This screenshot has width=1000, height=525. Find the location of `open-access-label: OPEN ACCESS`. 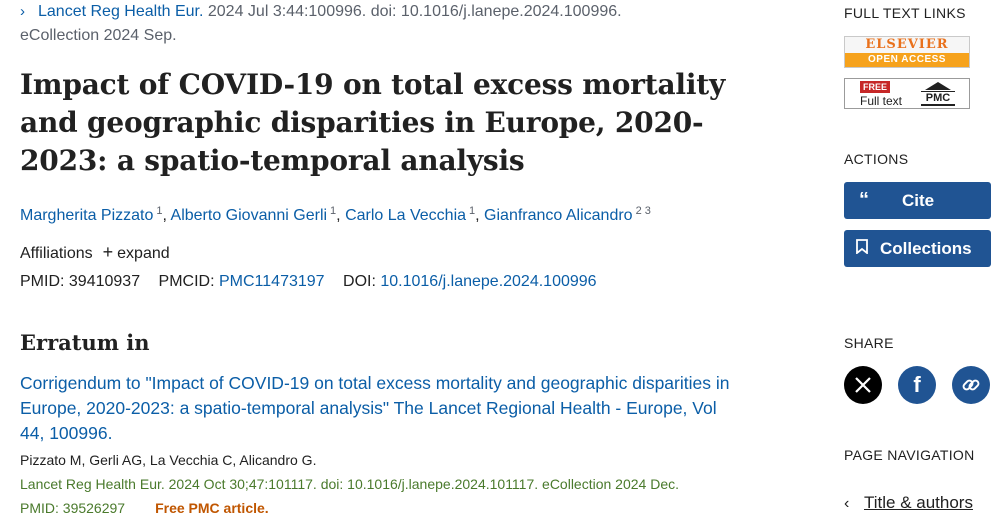

open-access-label: OPEN ACCESS is located at coordinates (907, 59).